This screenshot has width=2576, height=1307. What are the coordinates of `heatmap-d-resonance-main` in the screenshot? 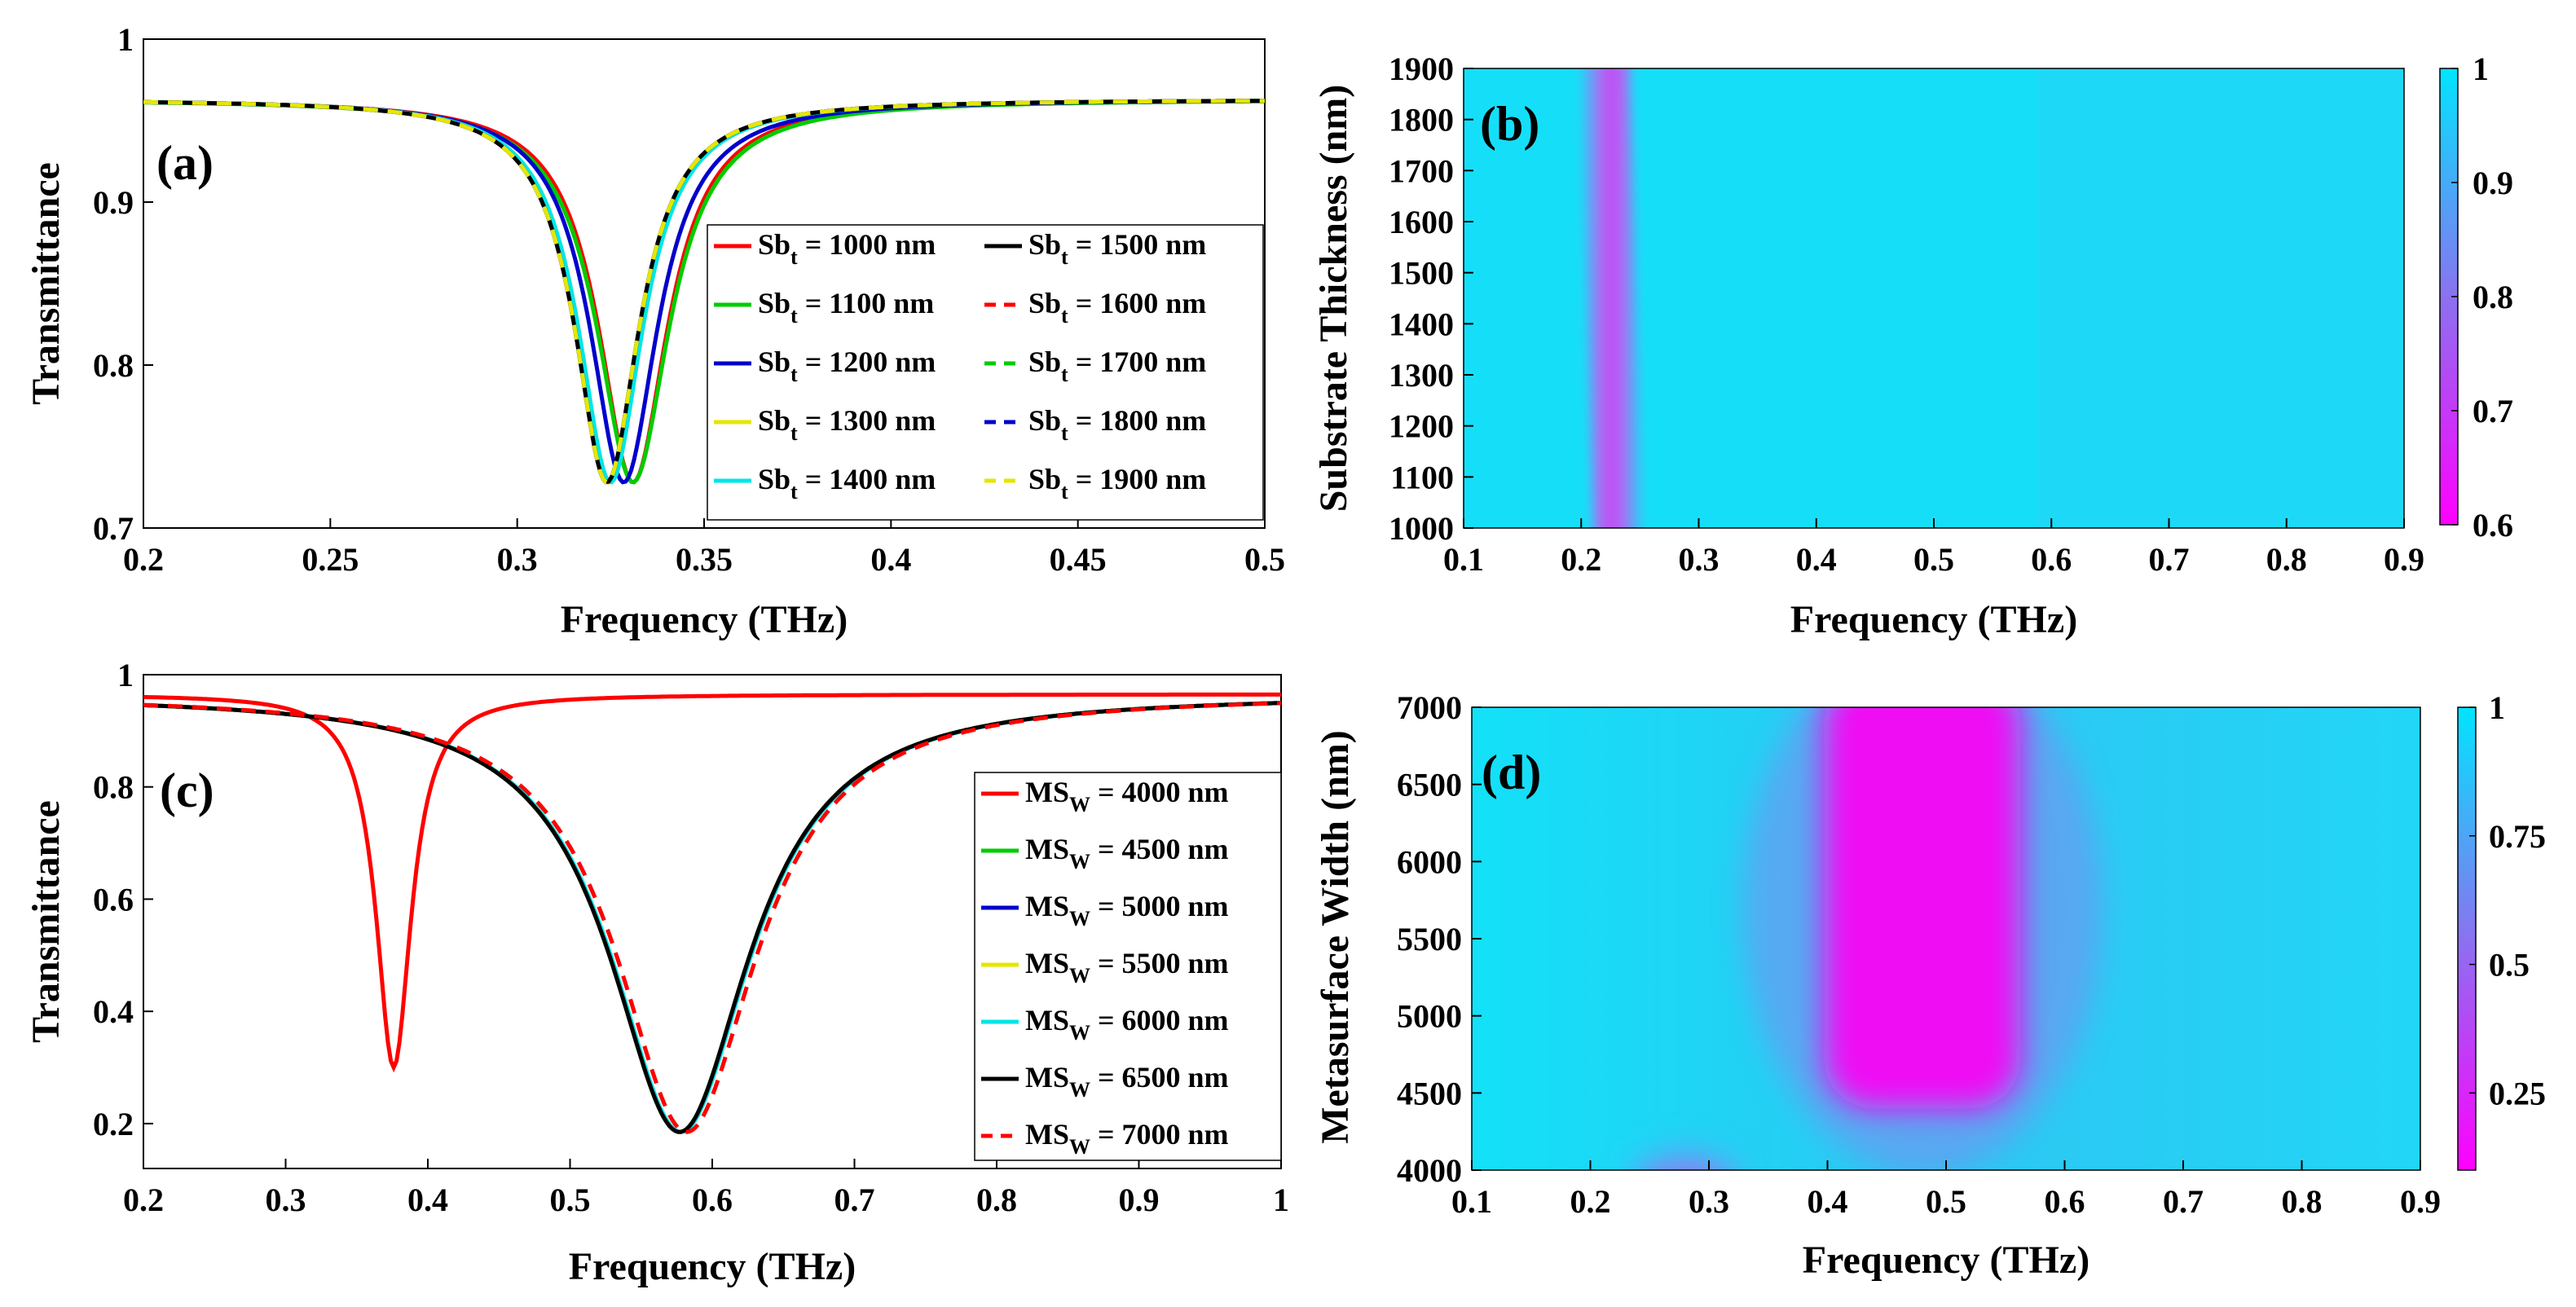 It's located at (1922, 908).